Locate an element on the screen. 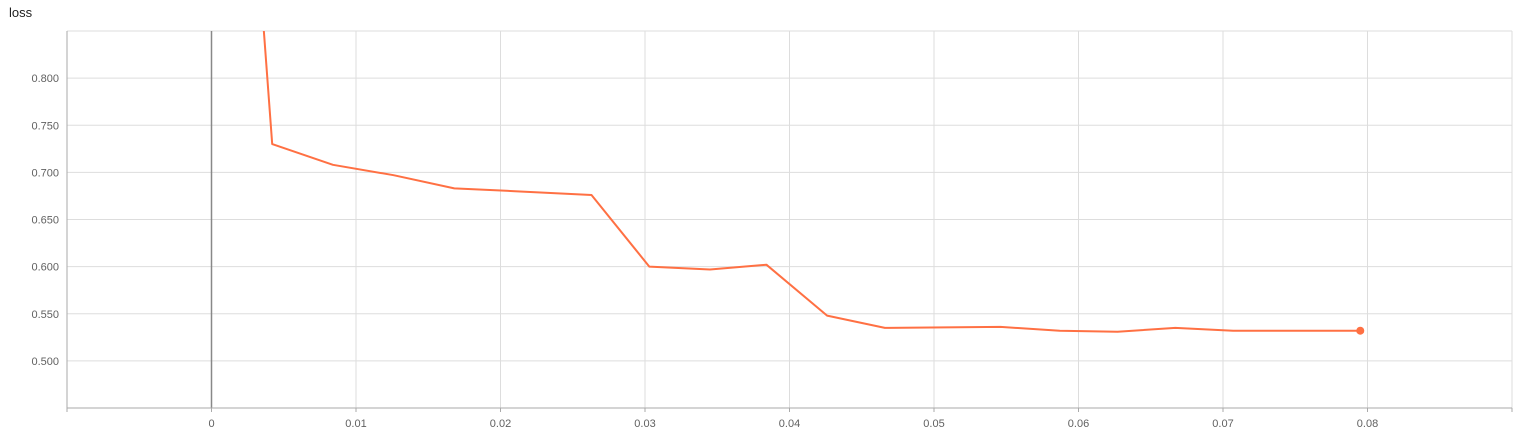 This screenshot has height=433, width=1524. x-tick-label: 0.06 is located at coordinates (1078, 424).